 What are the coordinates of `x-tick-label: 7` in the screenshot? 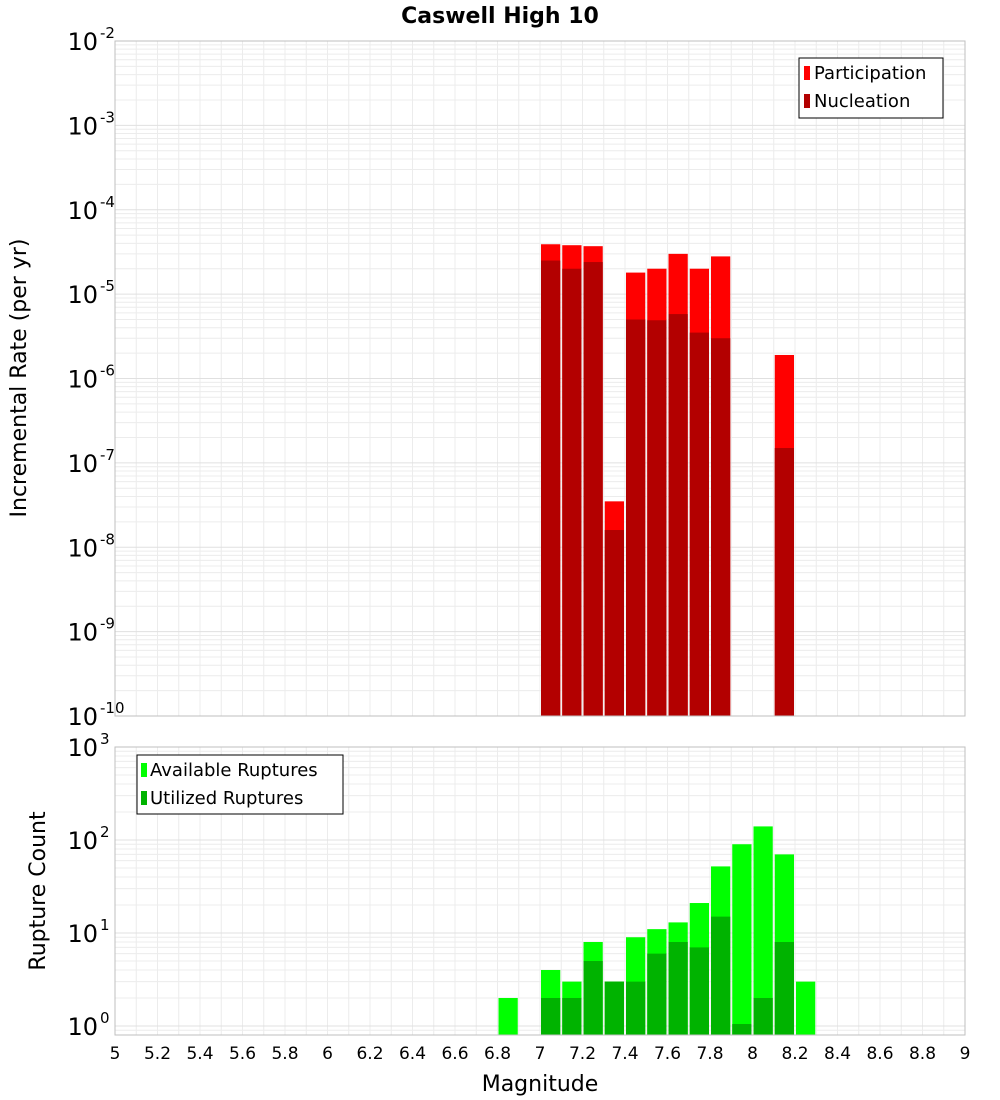 It's located at (540, 1054).